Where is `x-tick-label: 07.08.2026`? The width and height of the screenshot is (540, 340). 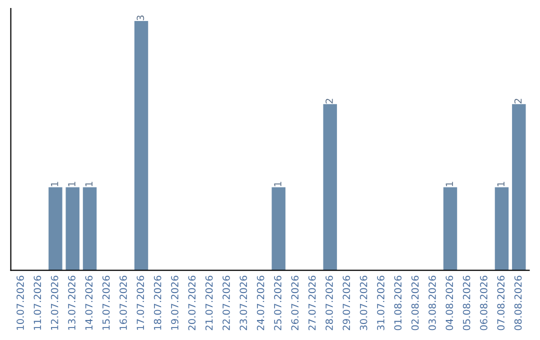
x-tick-label: 07.08.2026 is located at coordinates (501, 303).